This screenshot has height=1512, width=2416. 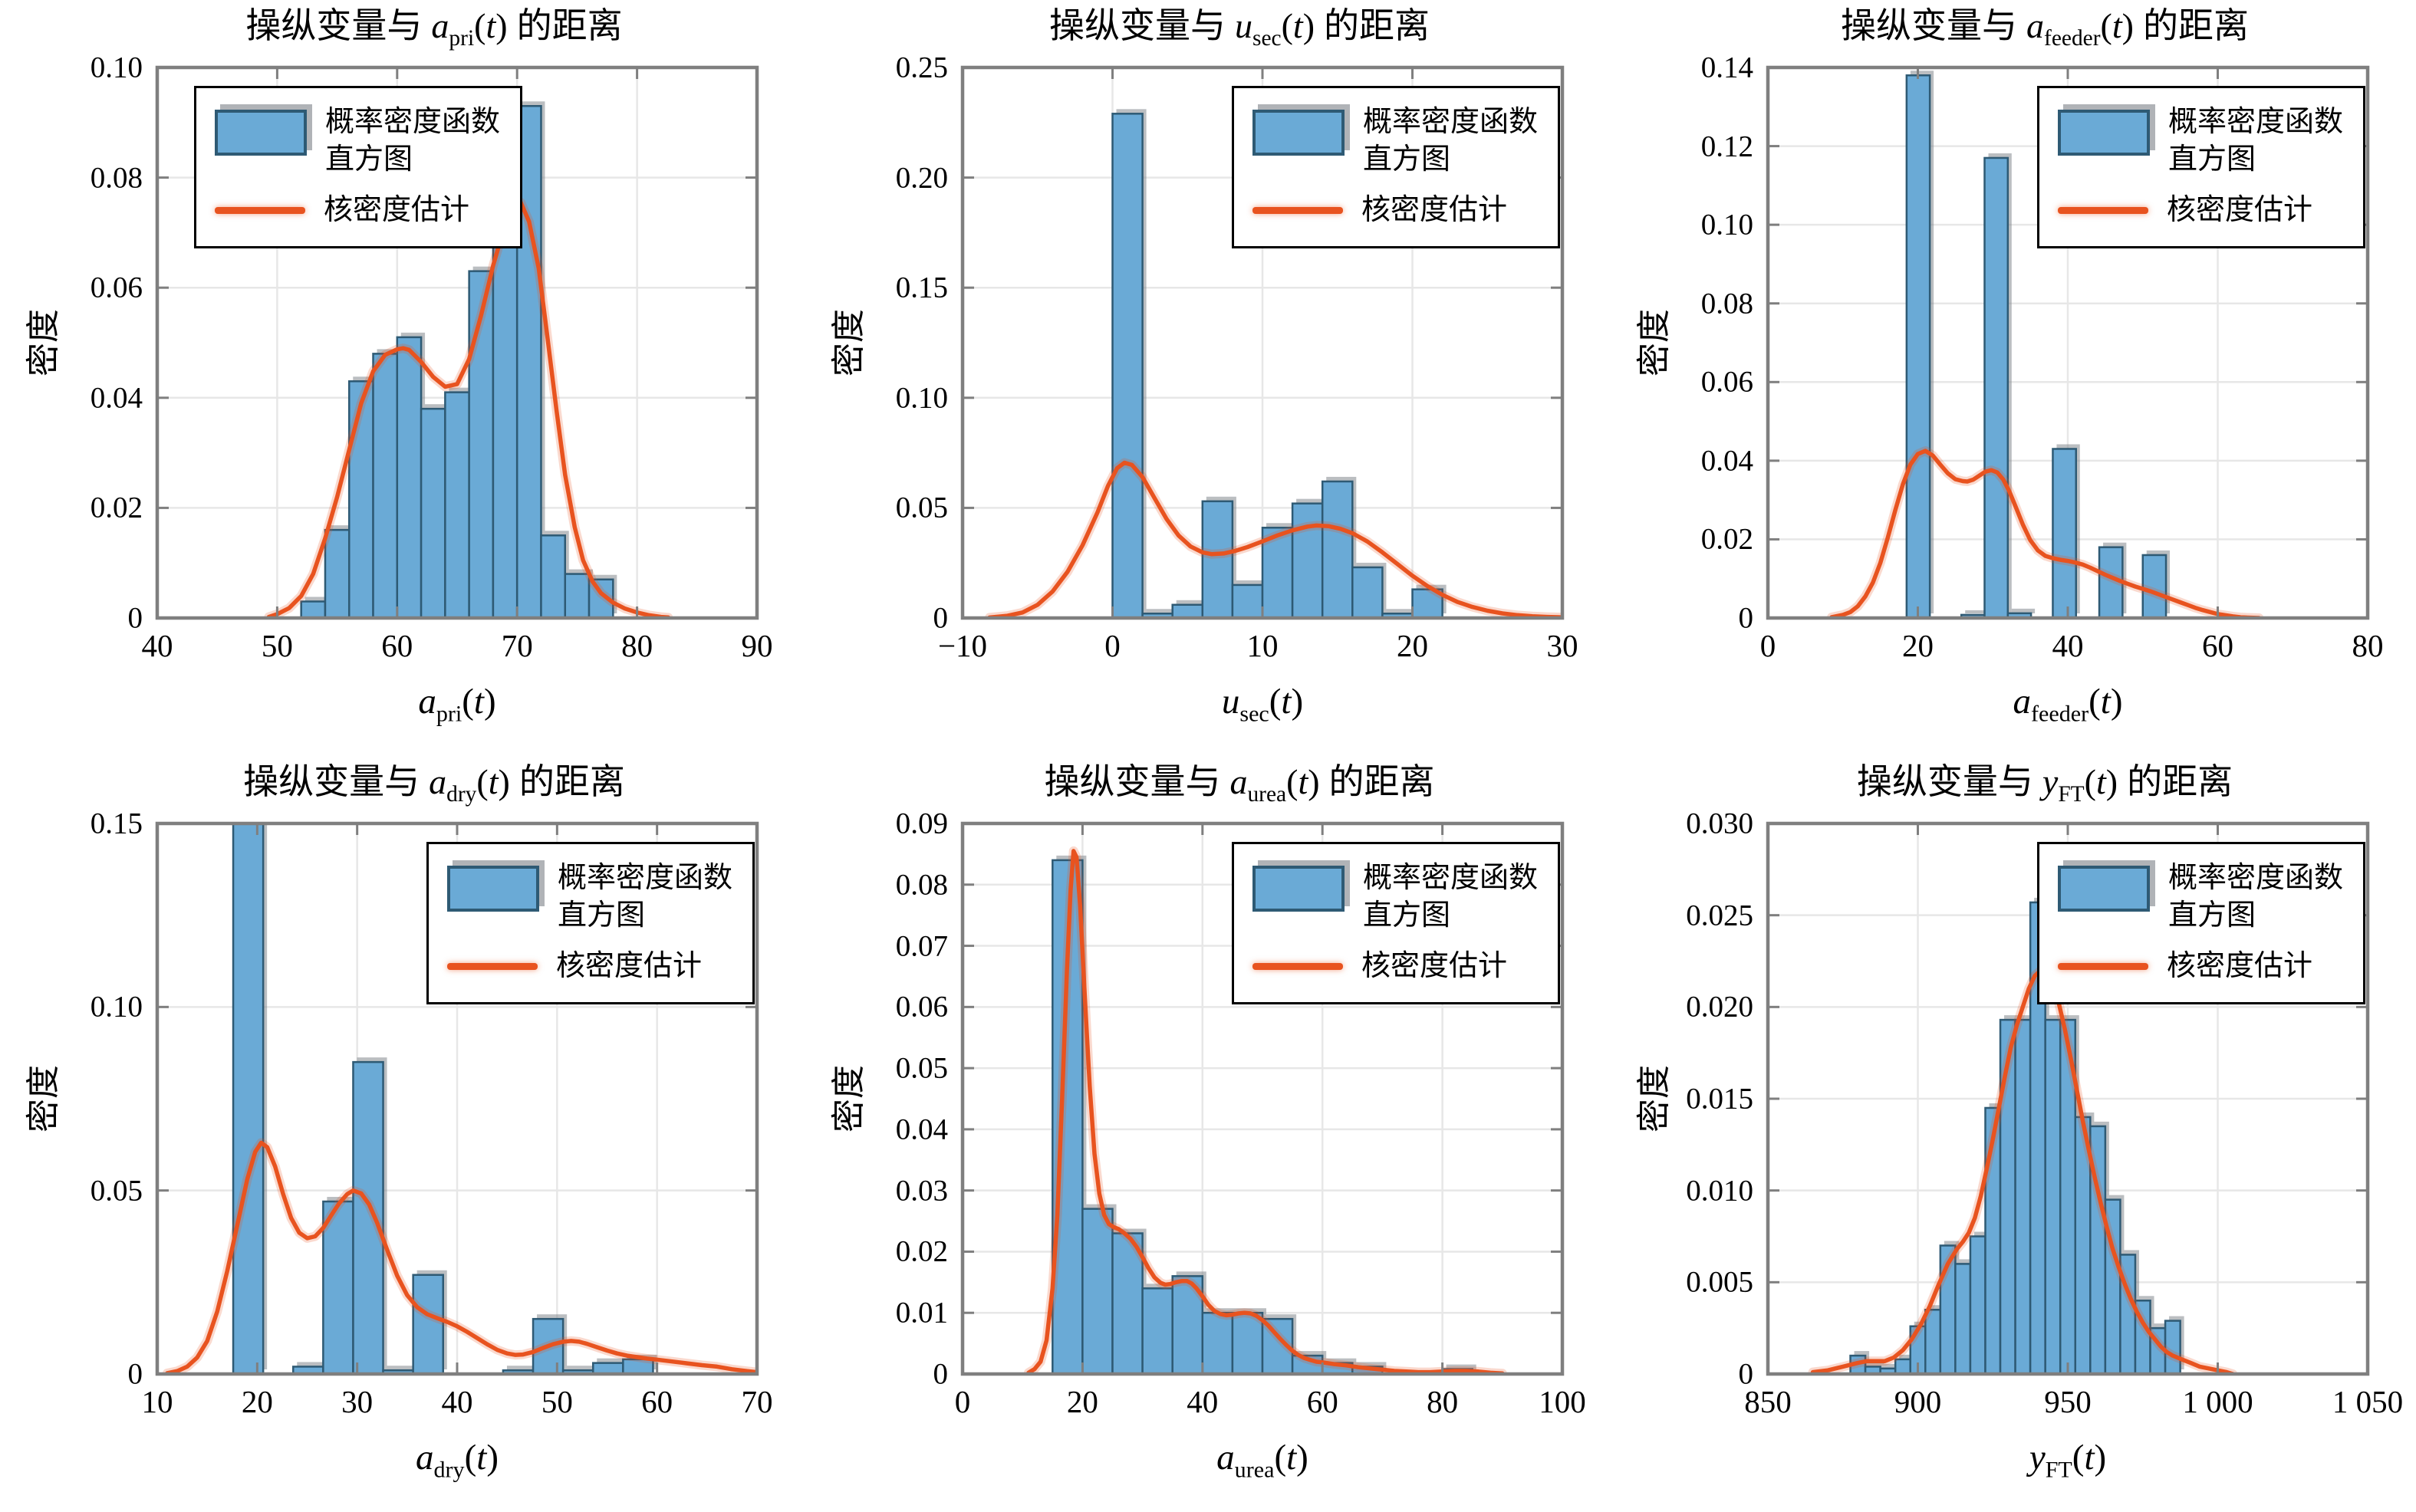 I want to click on x-axis-label: aurea(t), so click(x=1262, y=1460).